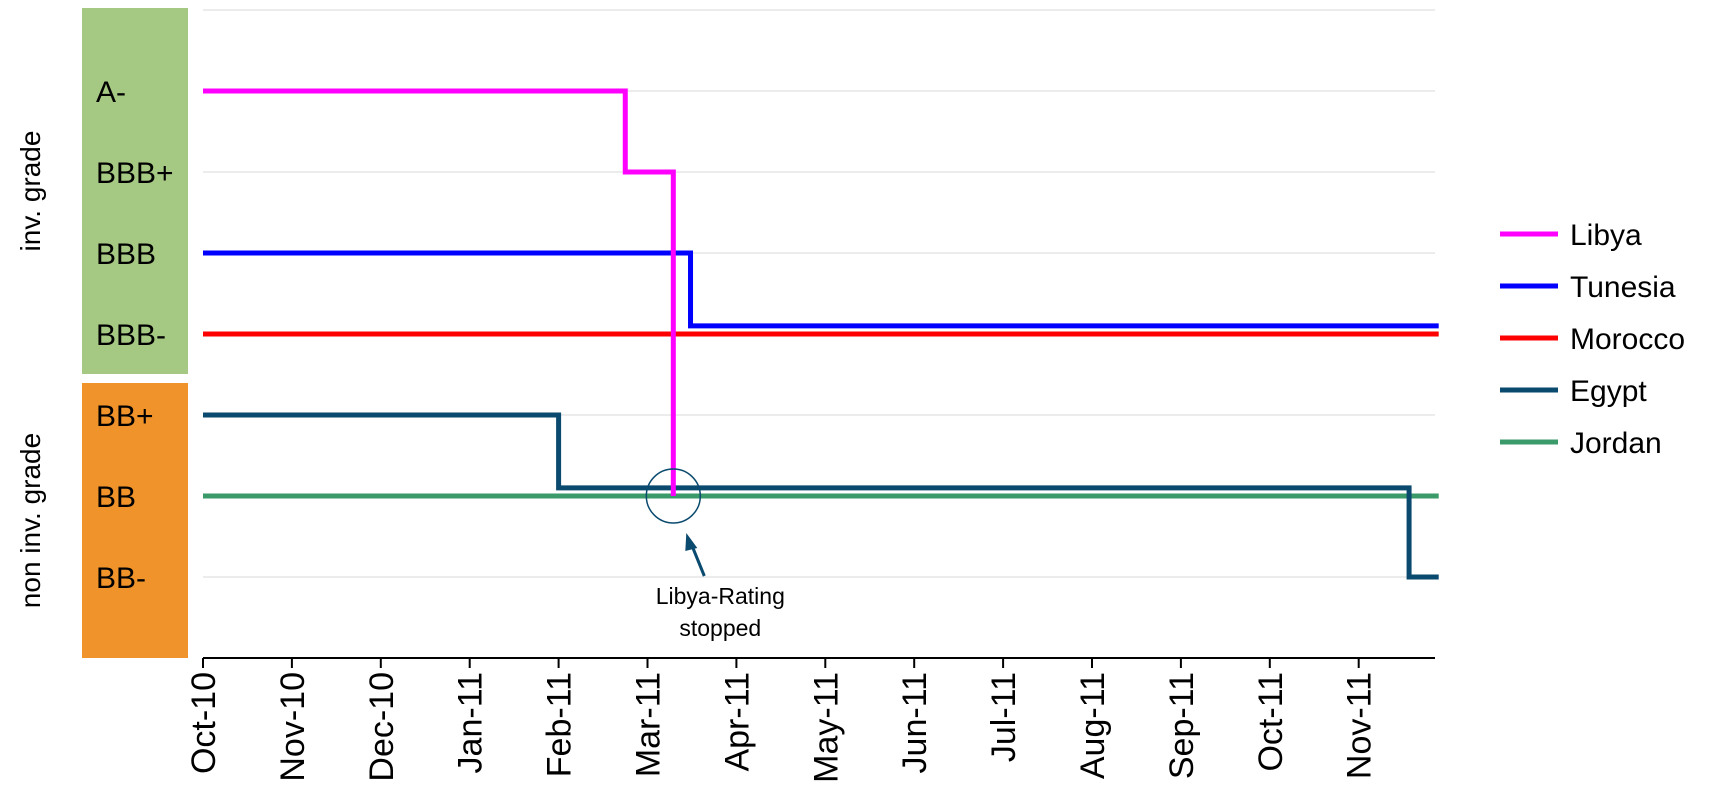  What do you see at coordinates (1004, 717) in the screenshot?
I see `x-tick-label: Jul-11` at bounding box center [1004, 717].